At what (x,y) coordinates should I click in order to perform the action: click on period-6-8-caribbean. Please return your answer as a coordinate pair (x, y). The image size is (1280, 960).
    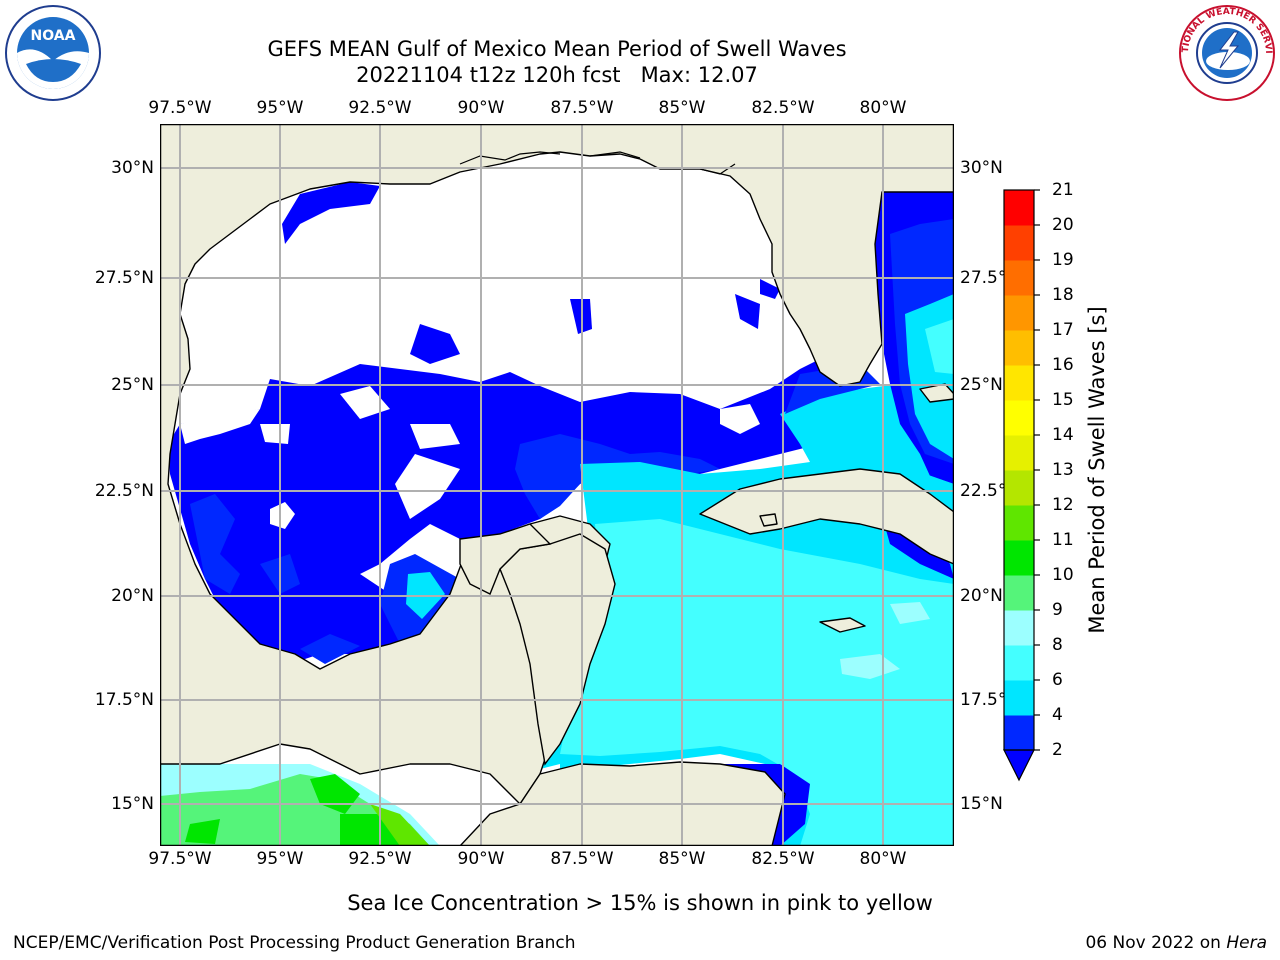
    Looking at the image, I should click on (757, 682).